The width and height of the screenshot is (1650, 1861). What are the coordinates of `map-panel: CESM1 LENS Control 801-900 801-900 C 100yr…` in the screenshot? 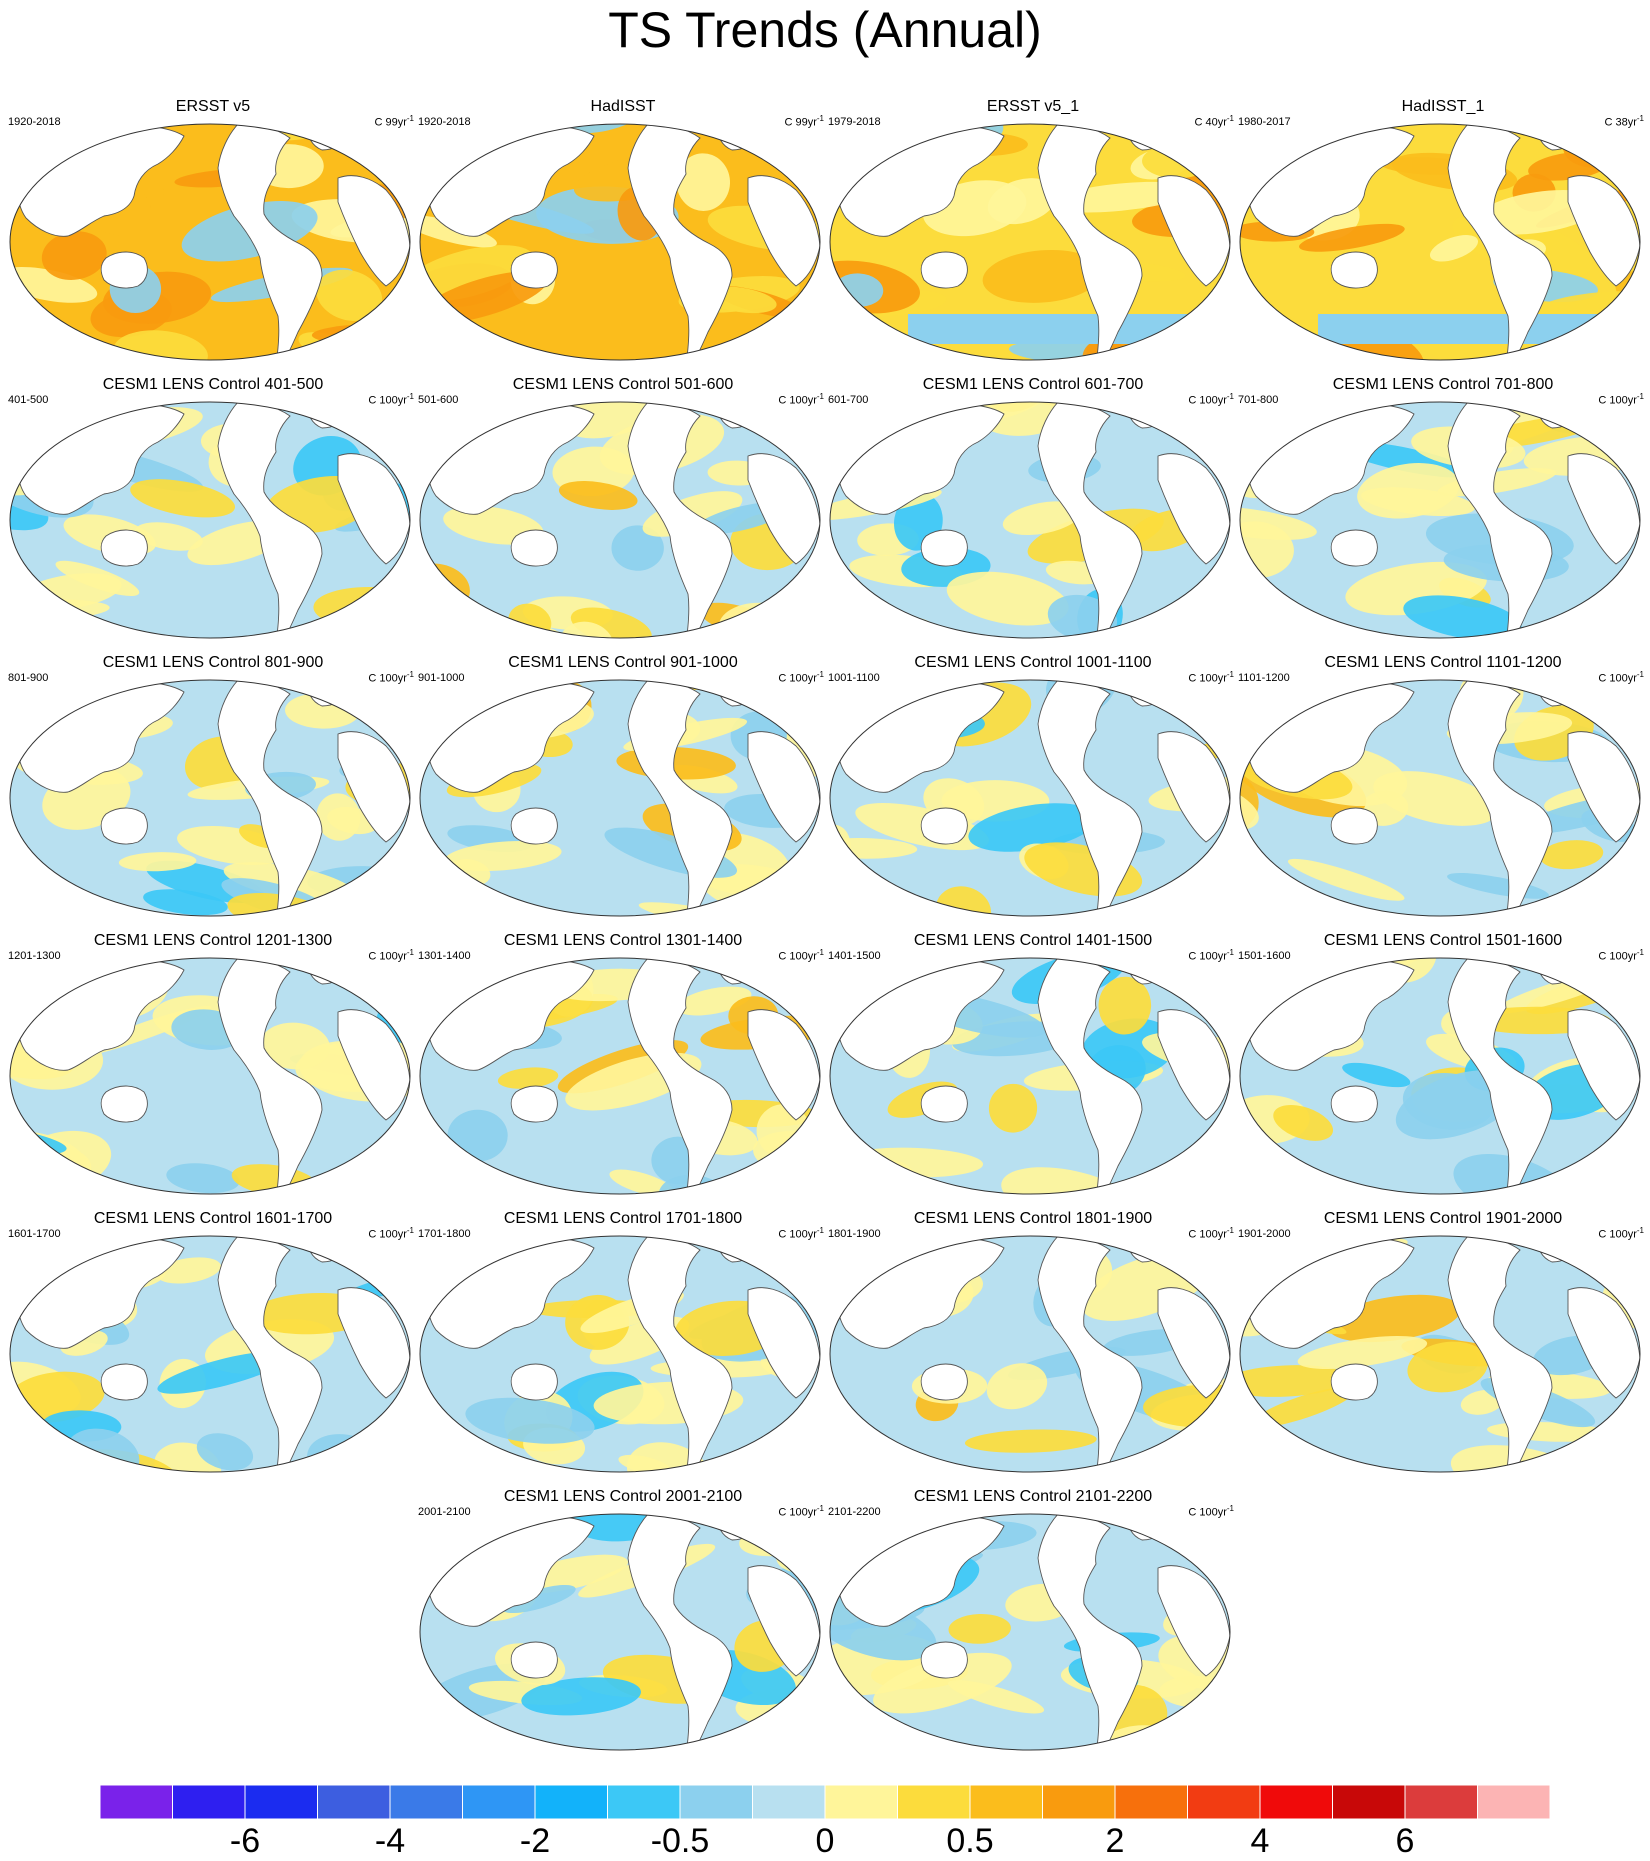 It's located at (213, 795).